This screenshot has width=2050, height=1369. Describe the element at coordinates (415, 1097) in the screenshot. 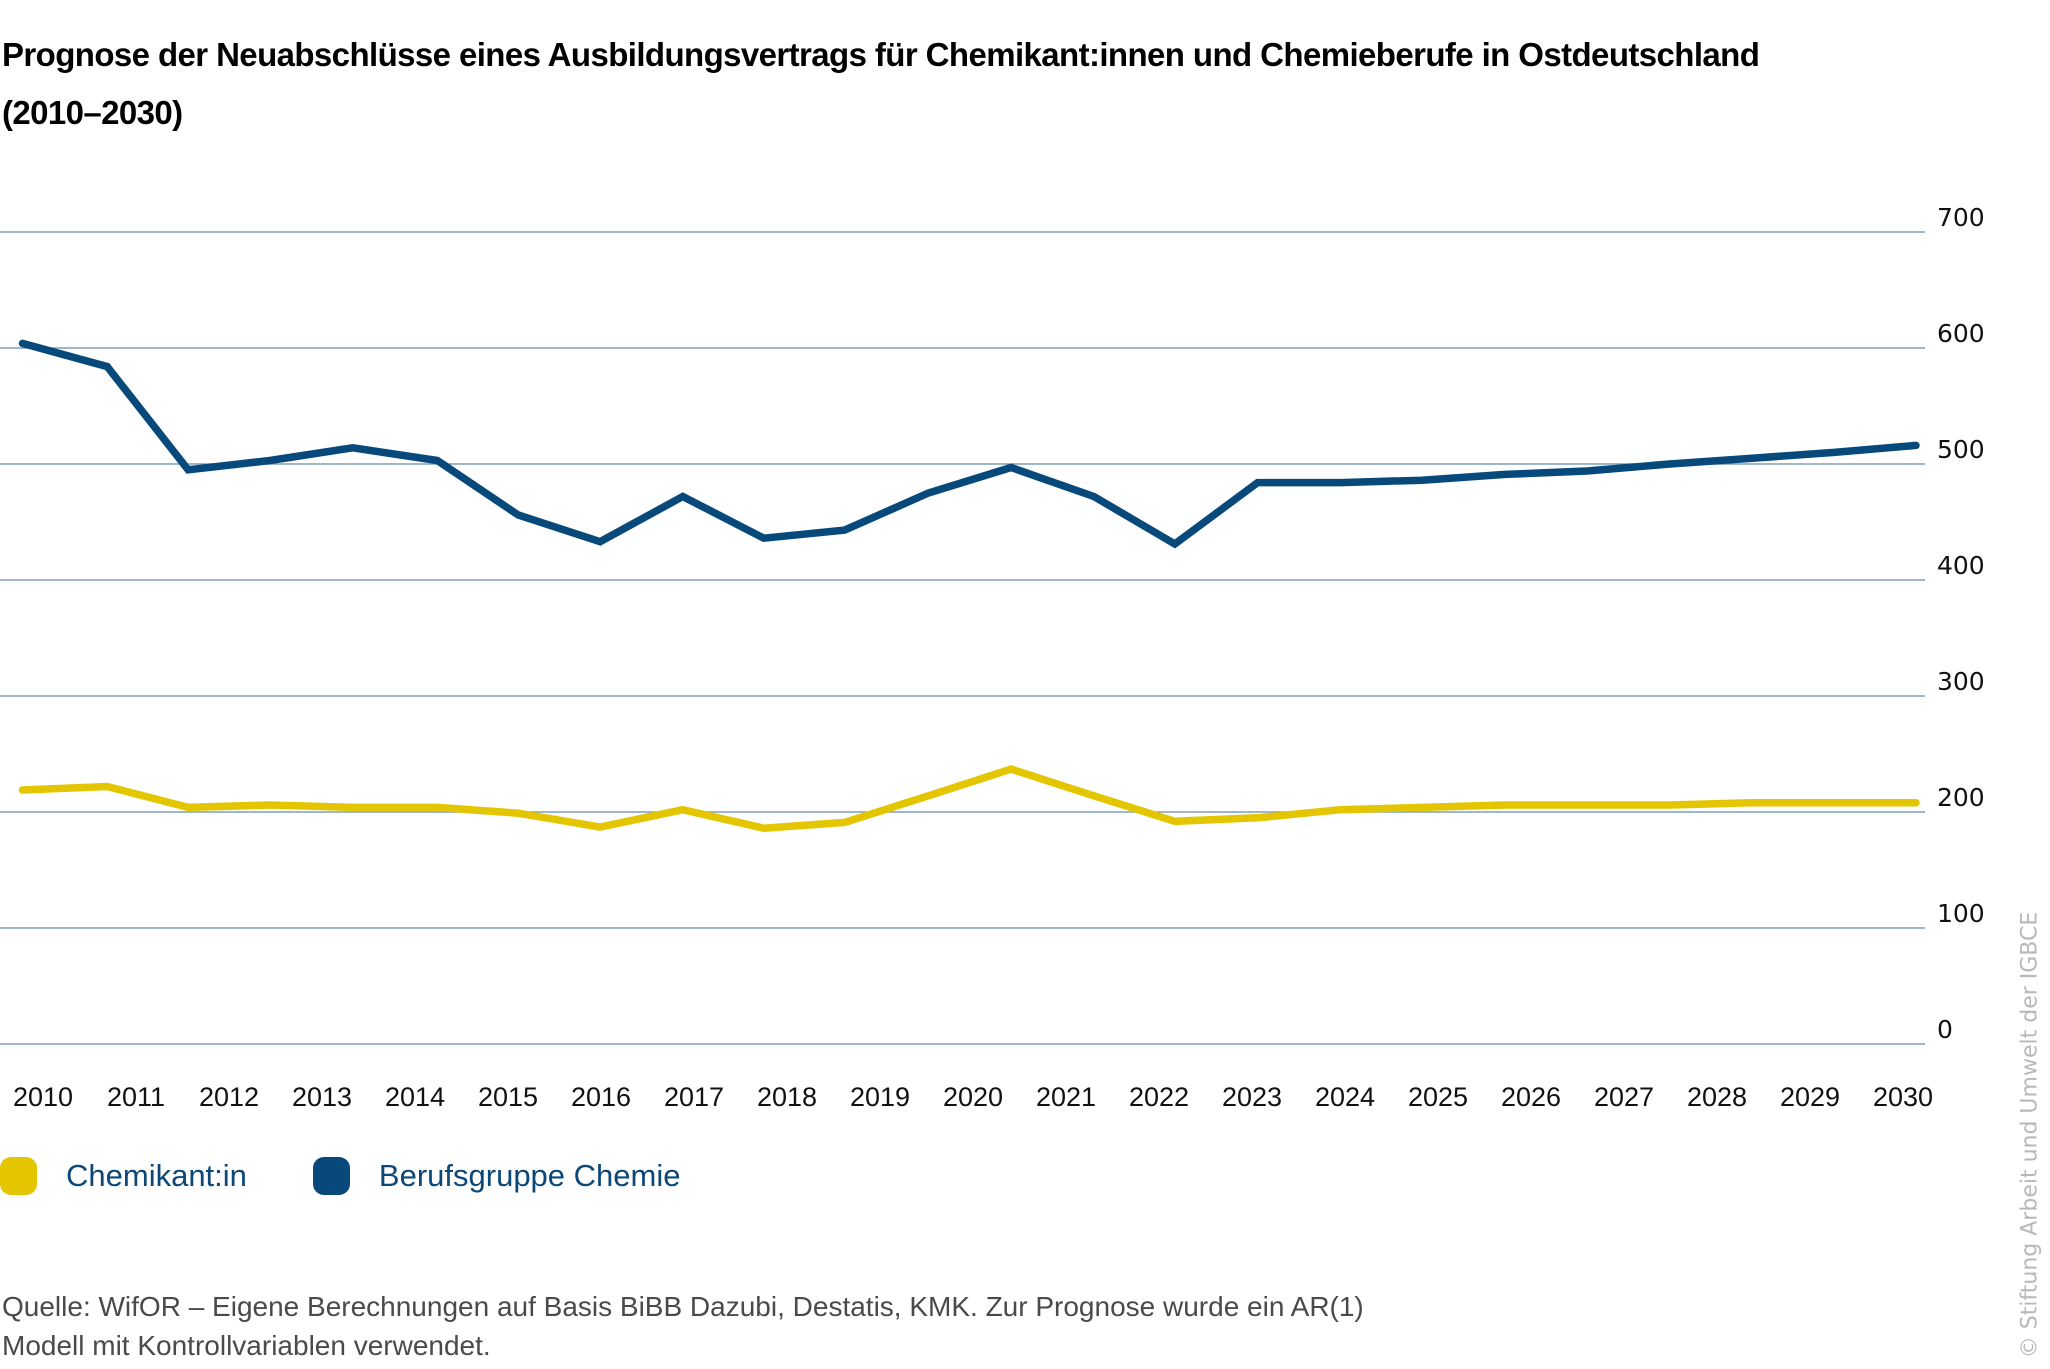

I see `x-tick-label: 2014` at that location.